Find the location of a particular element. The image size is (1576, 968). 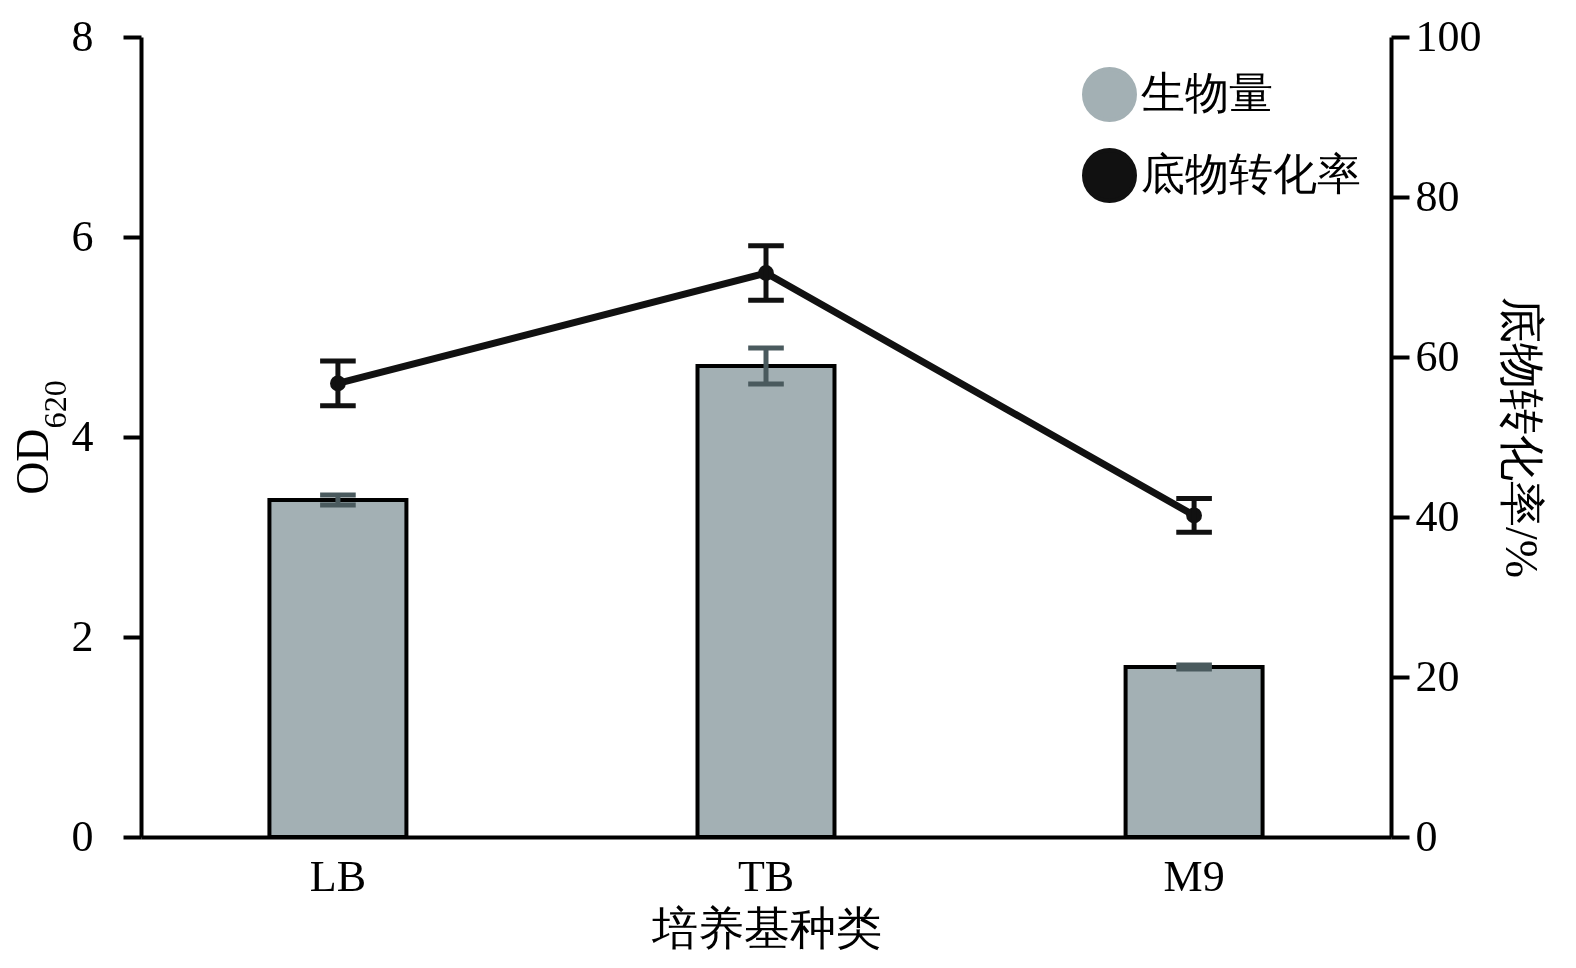

legend-label: 生物量 is located at coordinates (1207, 93).